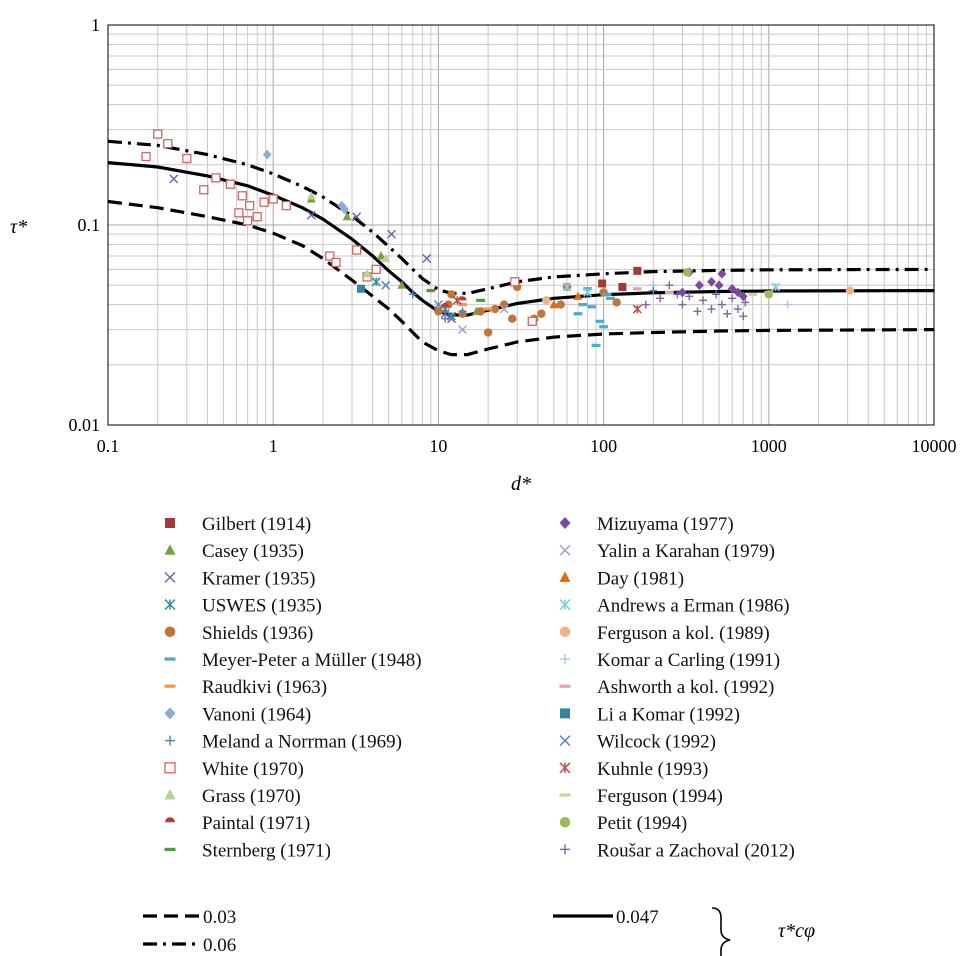 The width and height of the screenshot is (966, 956). What do you see at coordinates (688, 660) in the screenshot?
I see `legend-label: Komar a Carling (1991)` at bounding box center [688, 660].